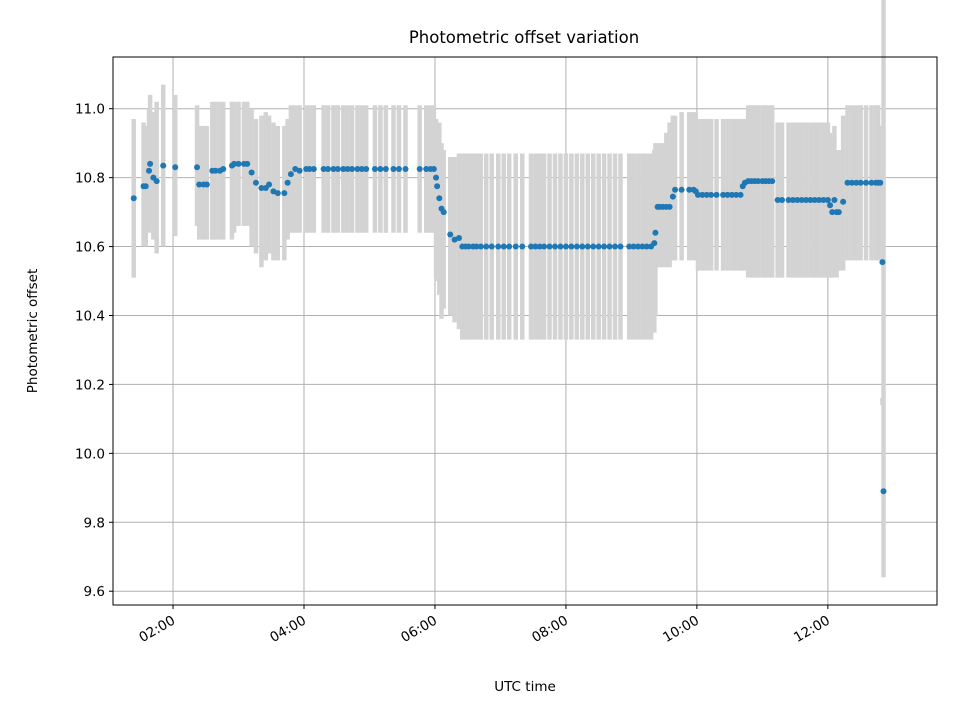 This screenshot has width=960, height=720. I want to click on y-tick-label: 10.0, so click(90, 454).